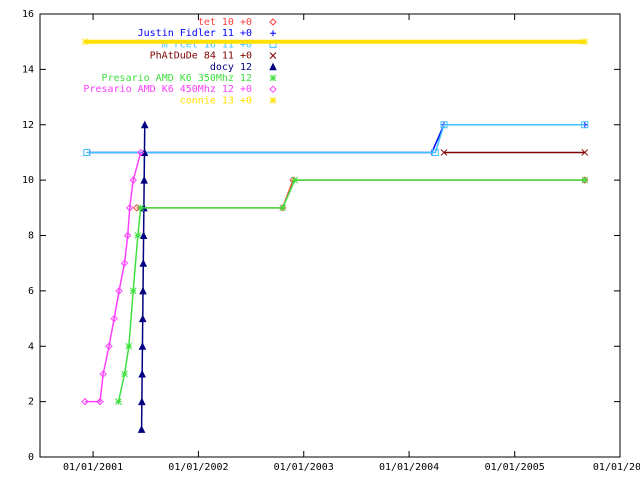  Describe the element at coordinates (207, 44) in the screenshot. I see `legend-label: m rcel 16 11 +0` at that location.